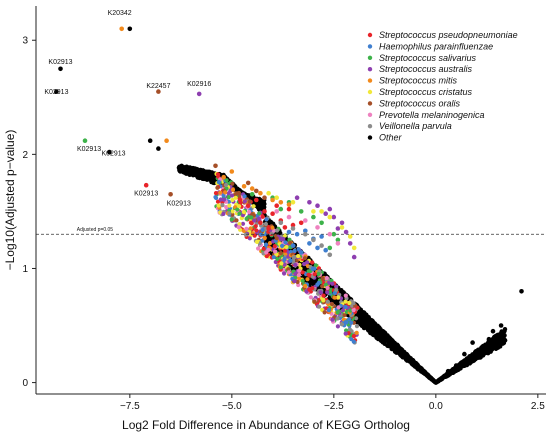 This screenshot has height=438, width=550. What do you see at coordinates (391, 138) in the screenshot?
I see `legend-label: Other` at bounding box center [391, 138].